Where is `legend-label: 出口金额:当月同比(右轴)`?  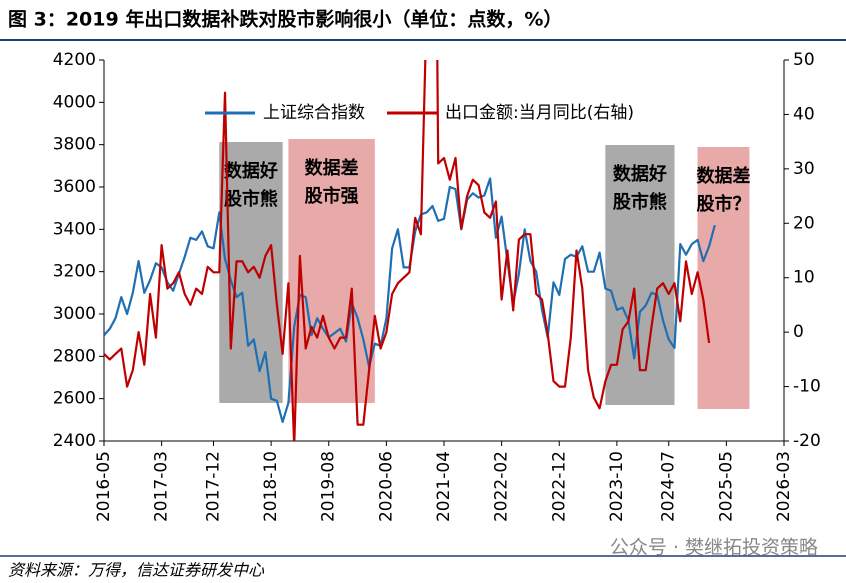
legend-label: 出口金额:当月同比(右轴) is located at coordinates (539, 113).